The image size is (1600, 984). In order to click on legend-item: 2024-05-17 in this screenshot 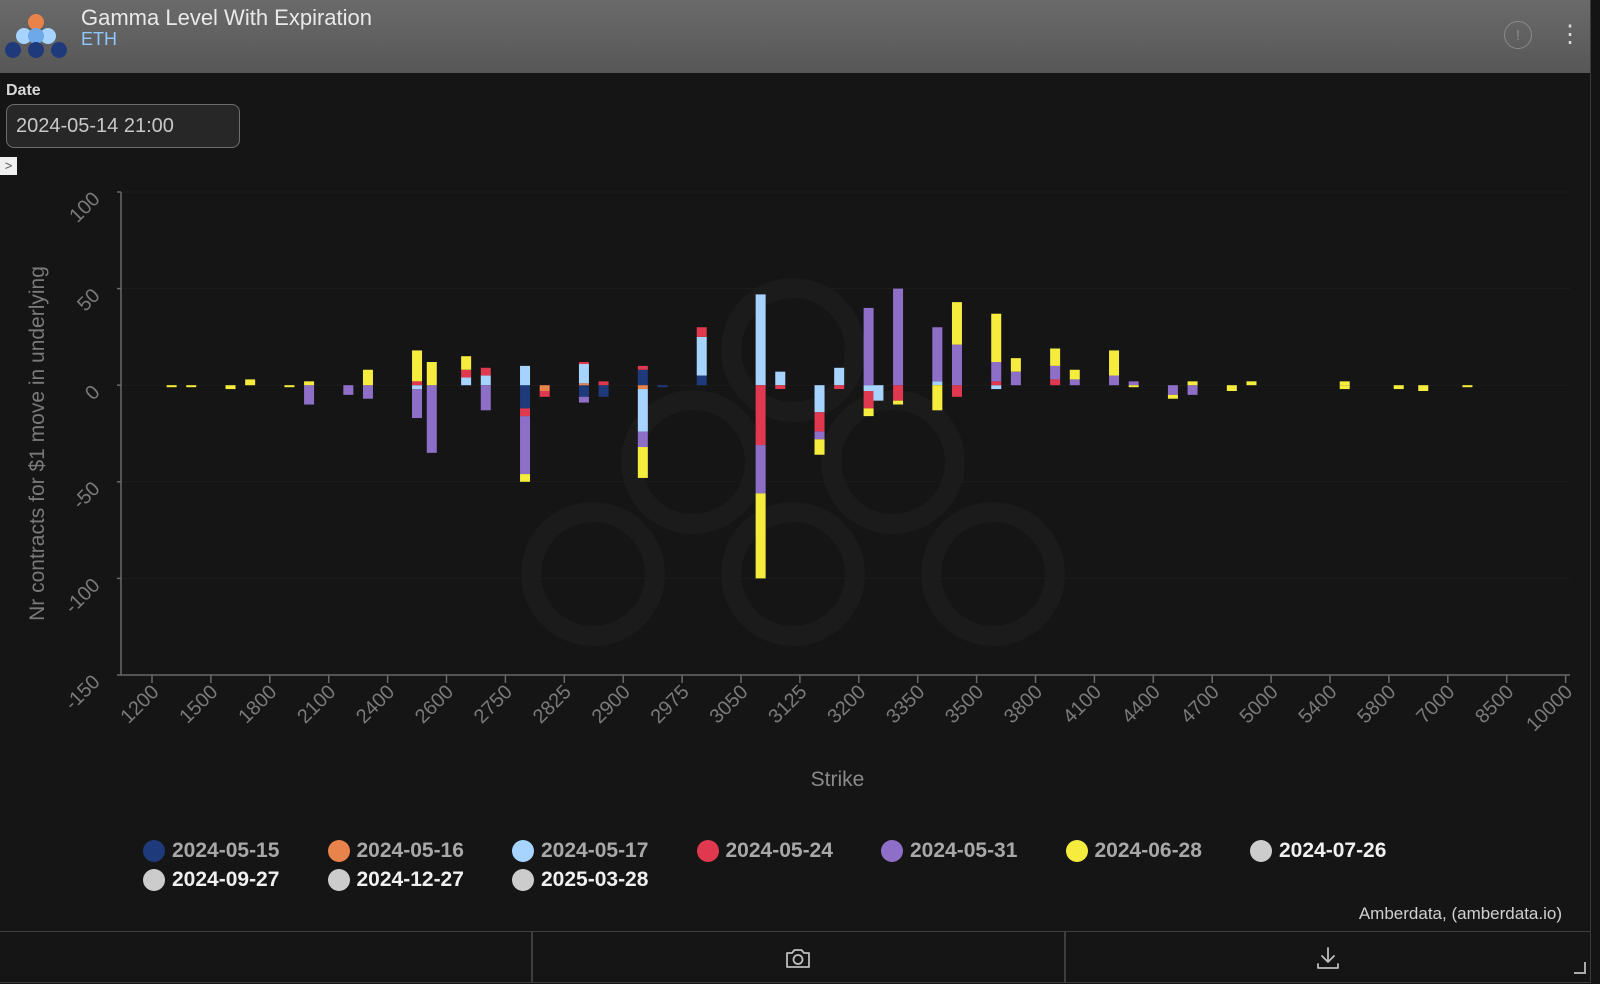, I will do `click(604, 851)`.